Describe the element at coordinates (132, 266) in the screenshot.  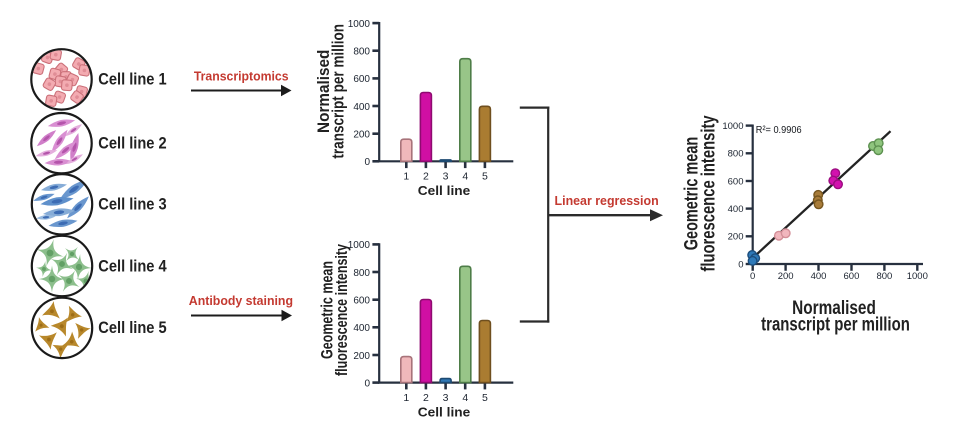
I see `svg-text: Cell line 4` at that location.